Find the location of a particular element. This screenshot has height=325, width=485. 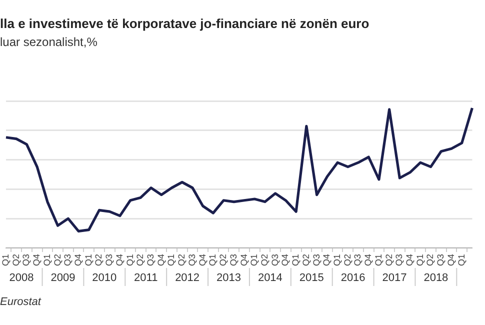

text: 2015 is located at coordinates (311, 278).